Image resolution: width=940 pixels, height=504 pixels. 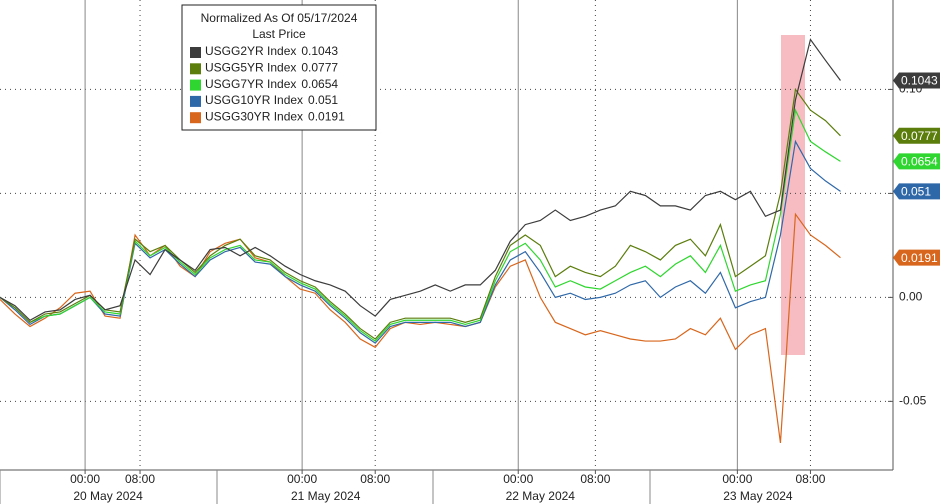 I want to click on date-label: 22 May 2024, so click(x=541, y=496).